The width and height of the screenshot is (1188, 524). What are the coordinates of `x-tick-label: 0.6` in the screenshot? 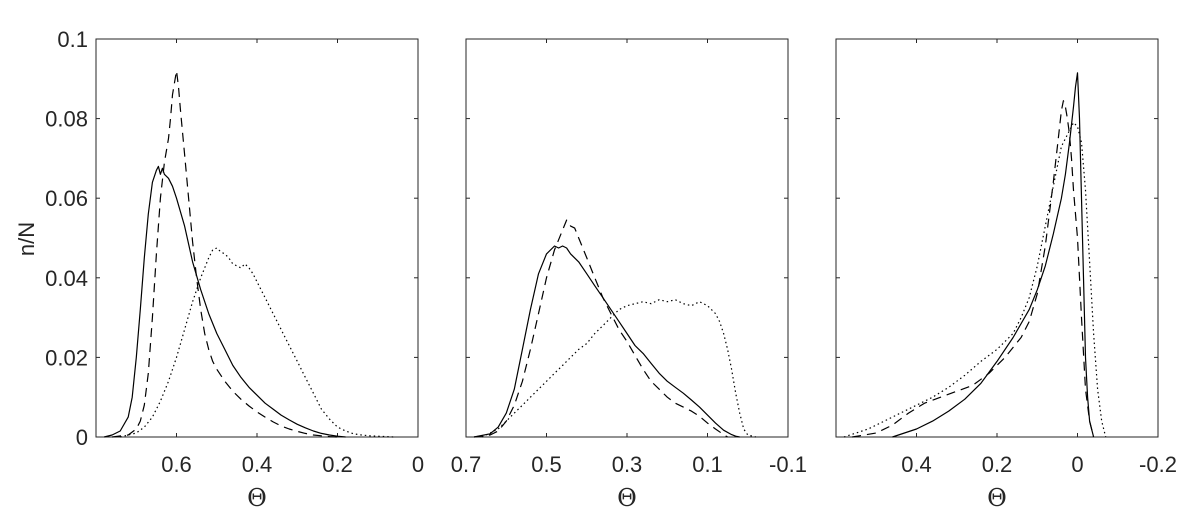 It's located at (176, 464).